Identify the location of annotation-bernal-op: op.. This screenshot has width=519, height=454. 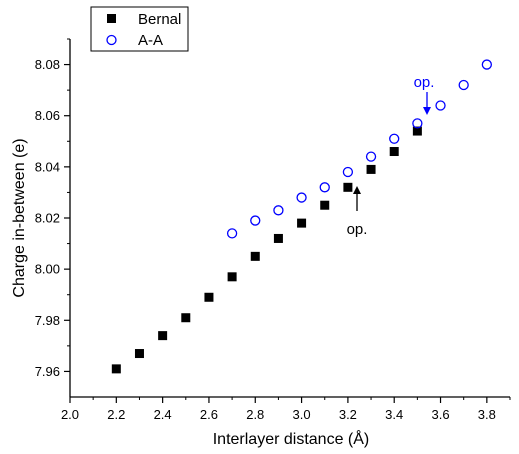
(357, 212).